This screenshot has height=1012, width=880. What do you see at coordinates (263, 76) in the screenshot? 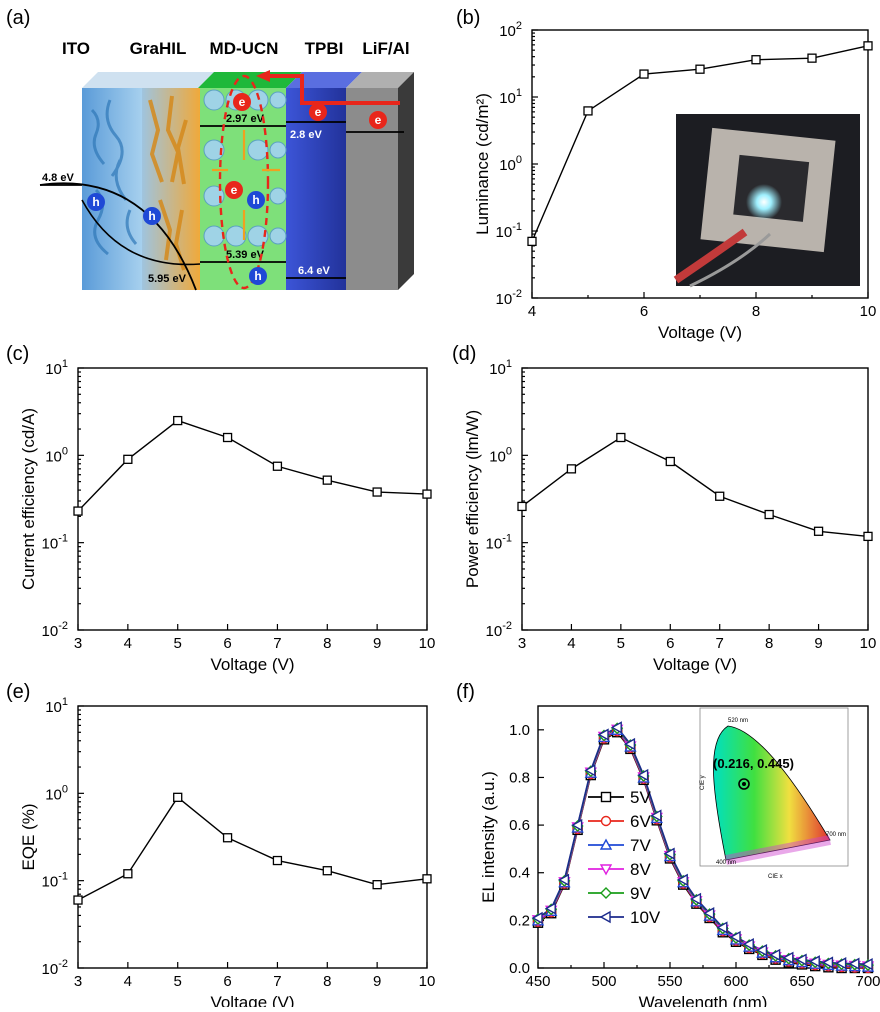
I see `arrow-head` at bounding box center [263, 76].